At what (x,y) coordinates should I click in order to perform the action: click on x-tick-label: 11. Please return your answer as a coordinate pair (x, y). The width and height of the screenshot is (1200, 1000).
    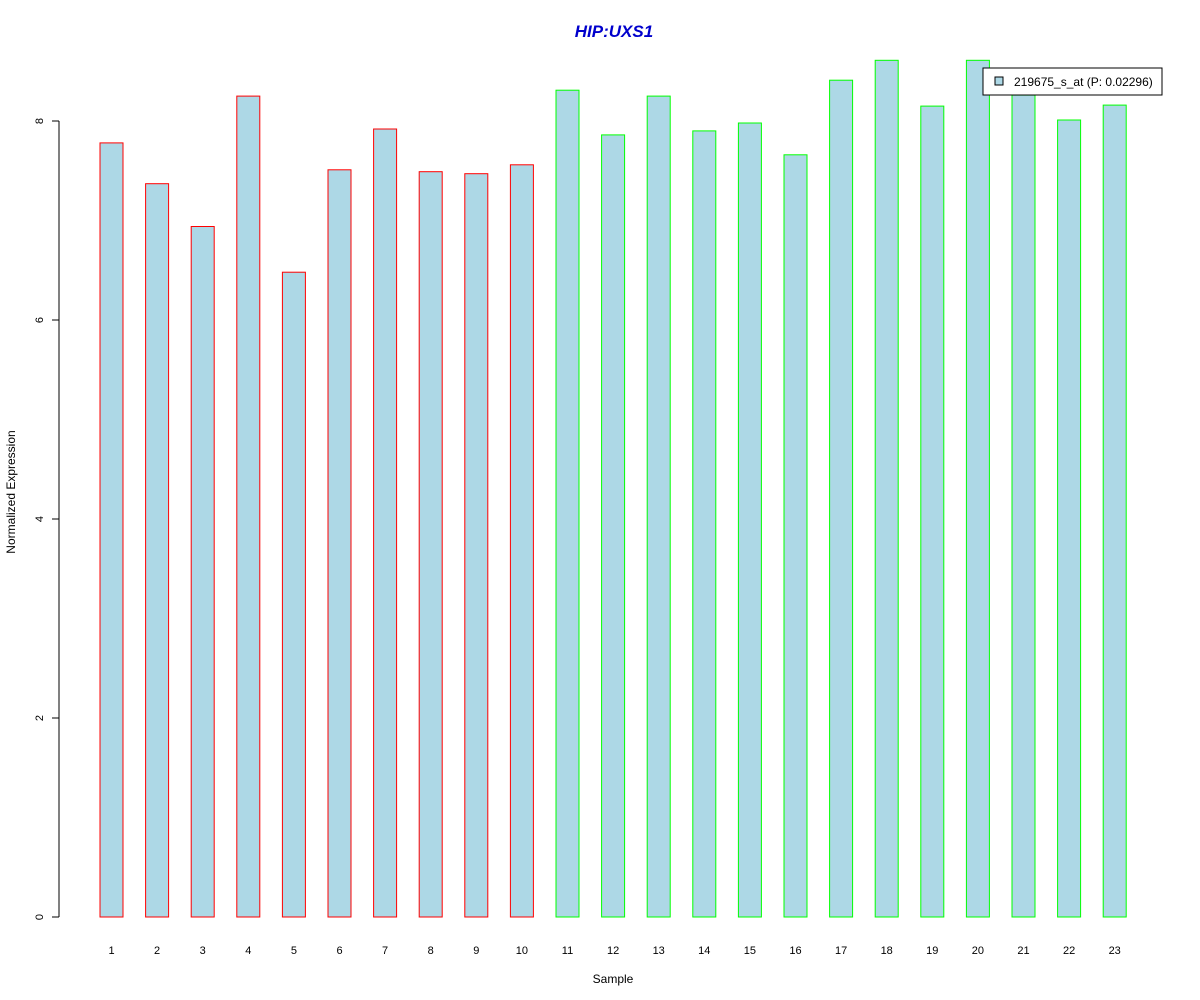
    Looking at the image, I should click on (567, 951).